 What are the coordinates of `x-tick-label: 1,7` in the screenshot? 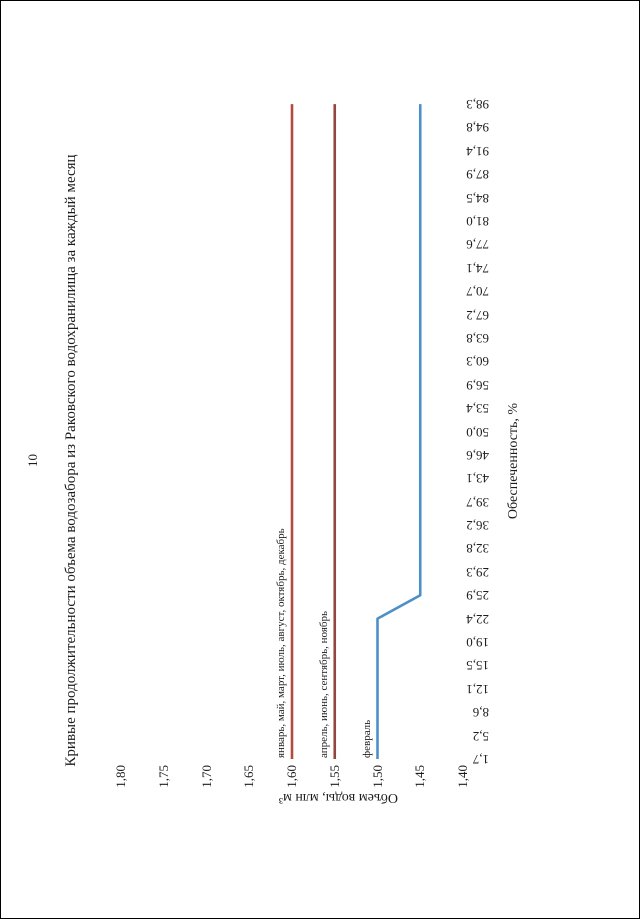 It's located at (480, 759).